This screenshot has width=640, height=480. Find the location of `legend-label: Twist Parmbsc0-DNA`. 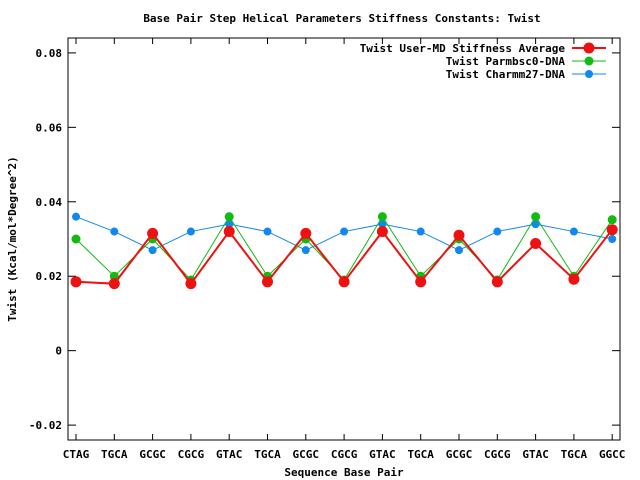

legend-label: Twist Parmbsc0-DNA is located at coordinates (506, 61).